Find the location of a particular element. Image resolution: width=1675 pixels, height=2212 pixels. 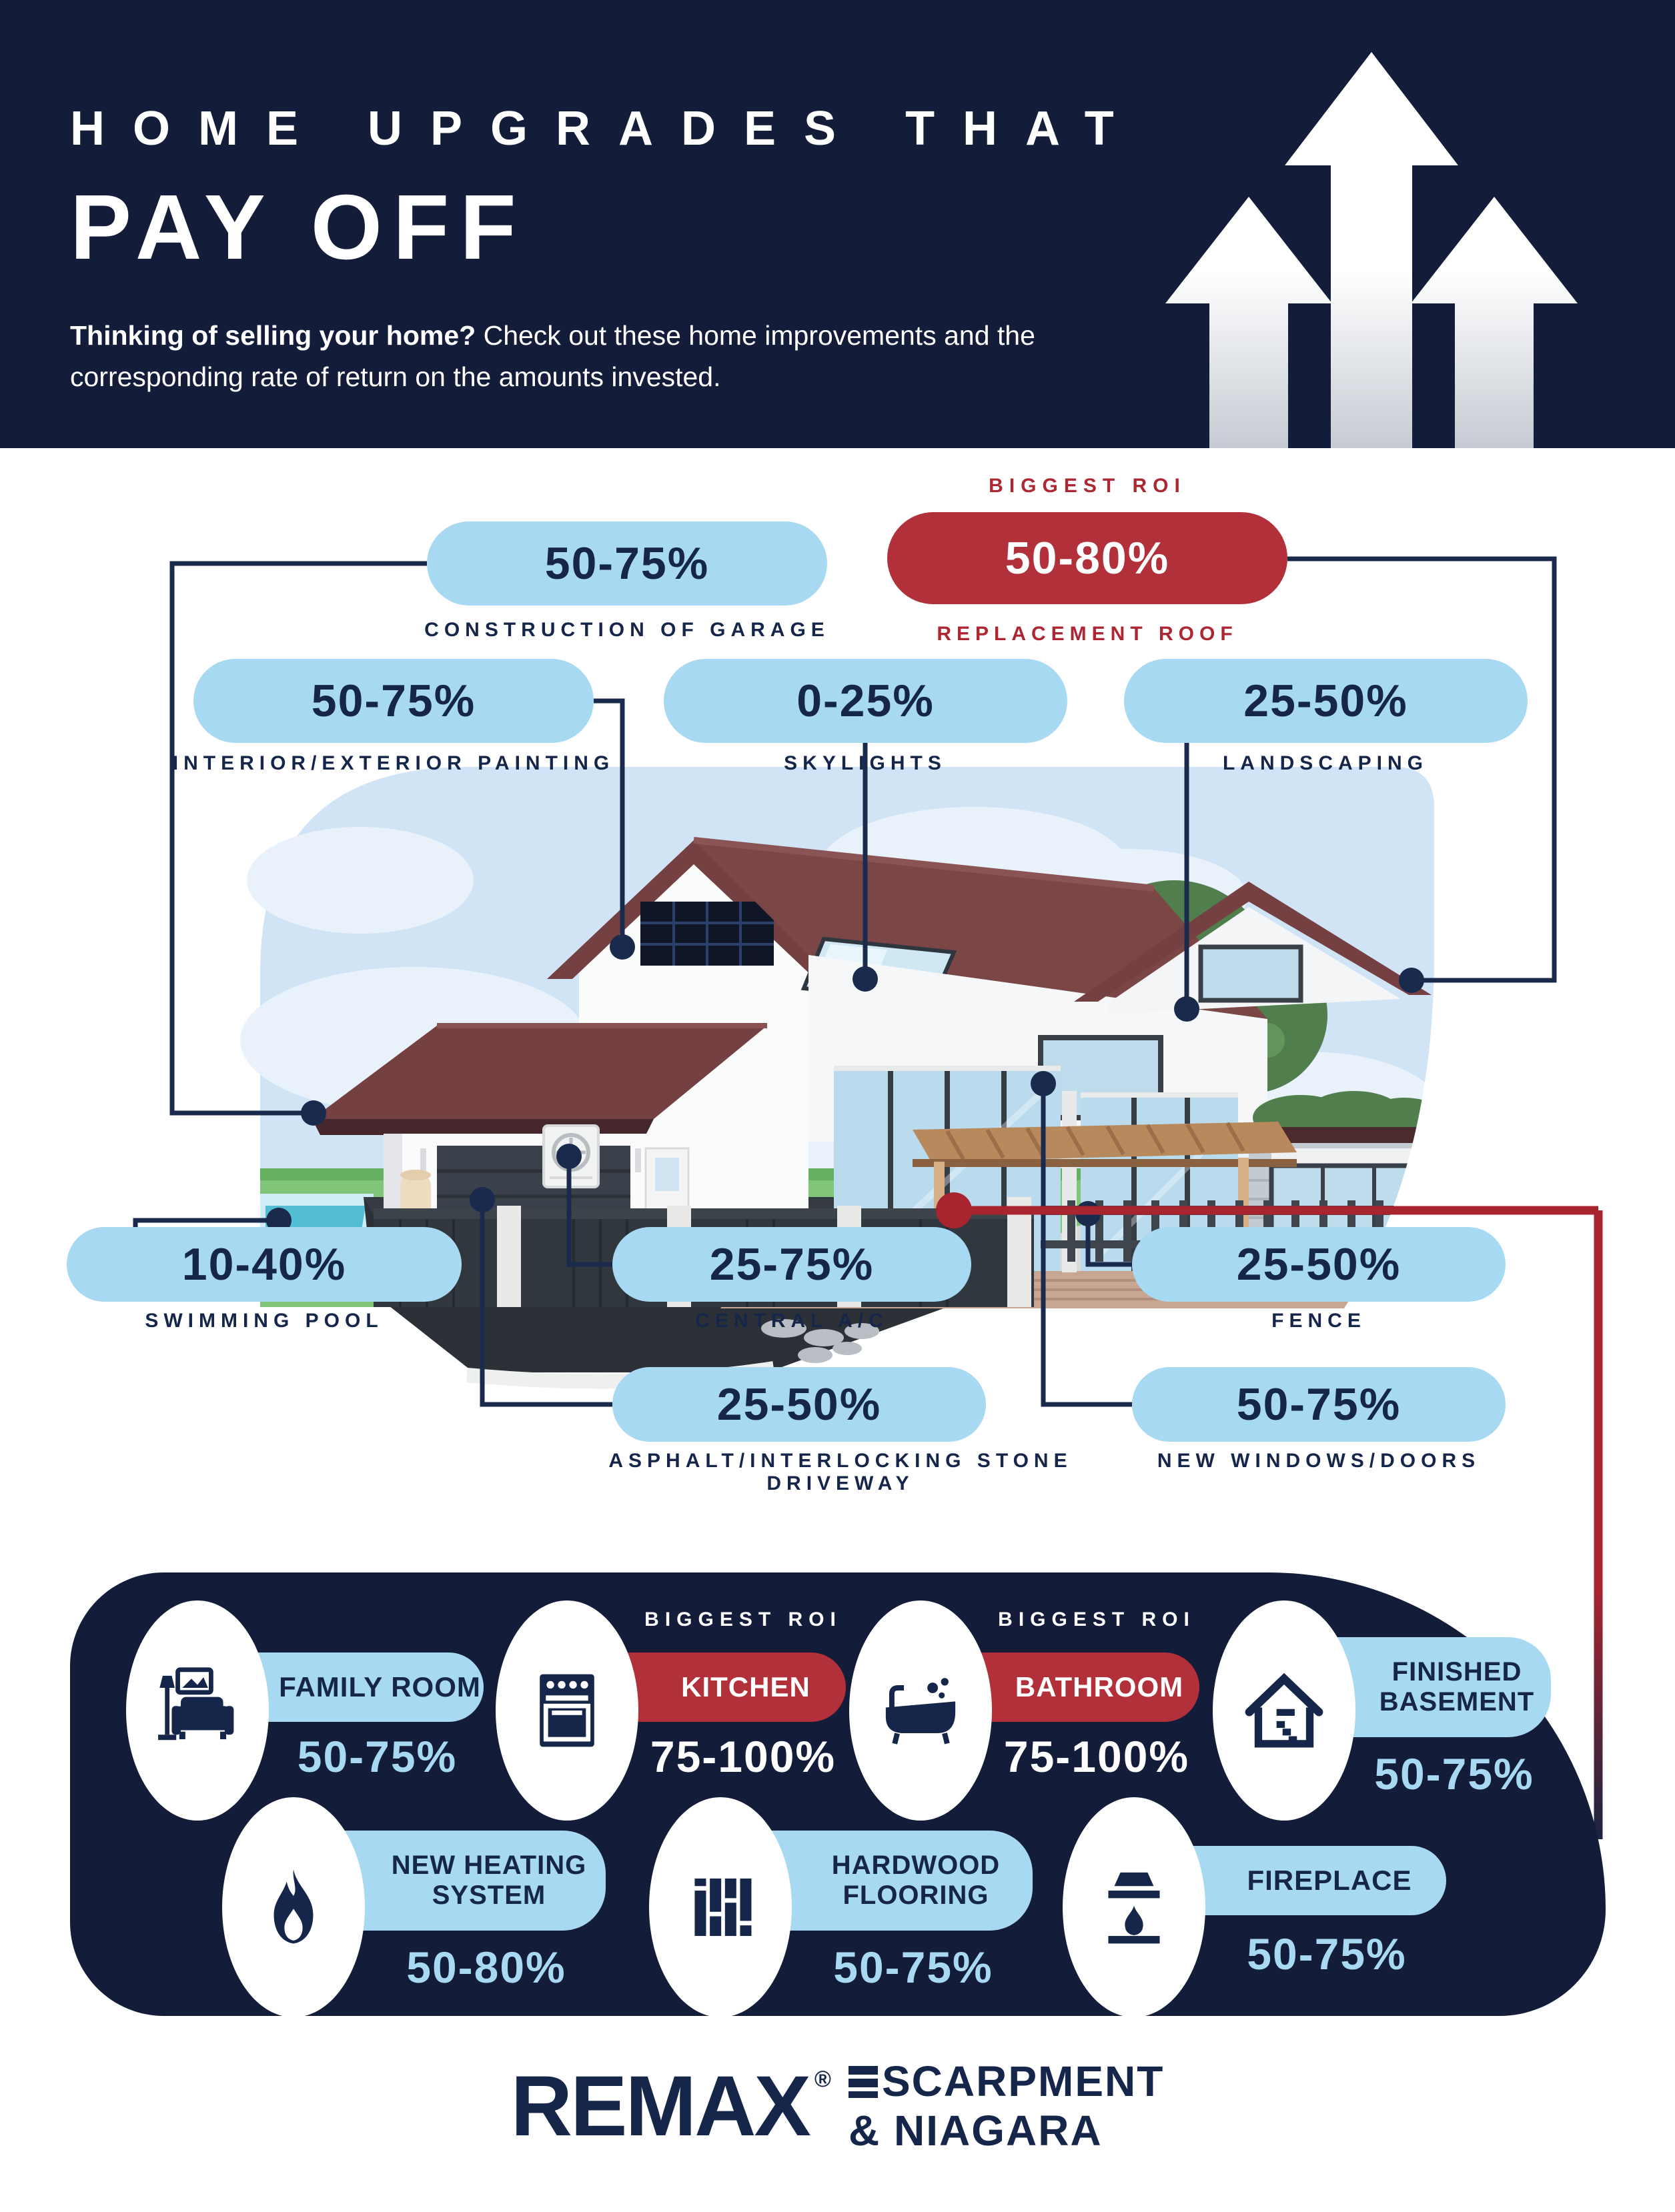

callout-painting: 50-75% is located at coordinates (393, 701).